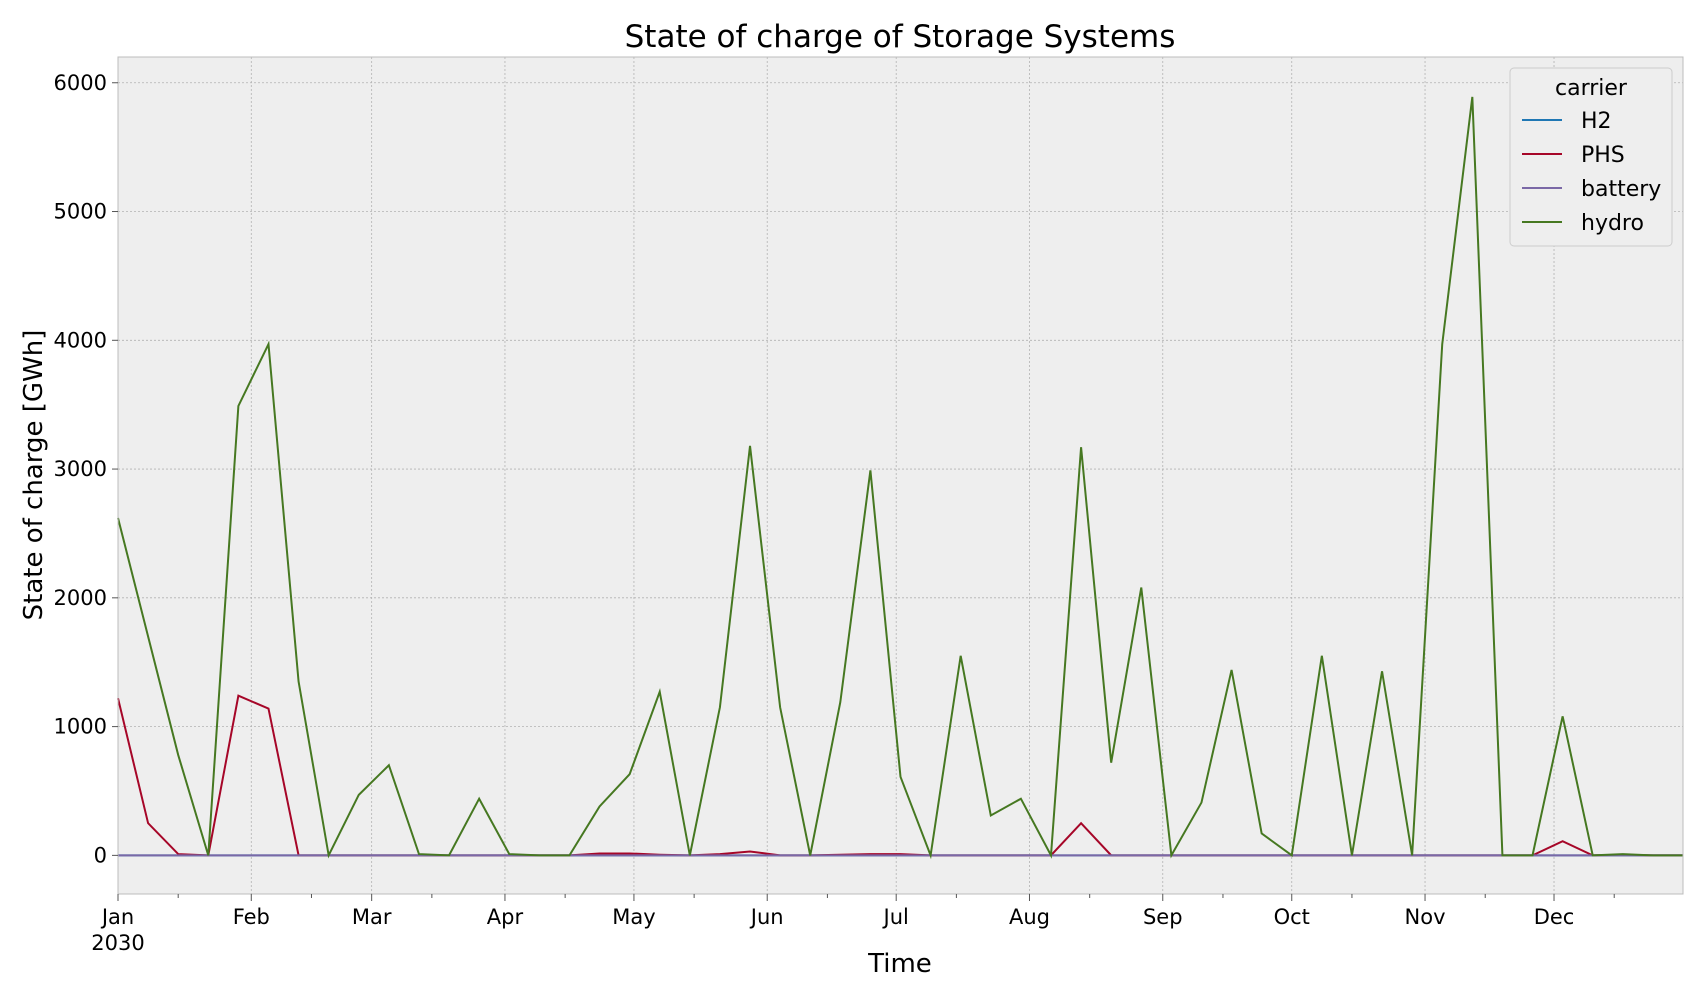  Describe the element at coordinates (117, 917) in the screenshot. I see `x-tick-label: Jan` at that location.